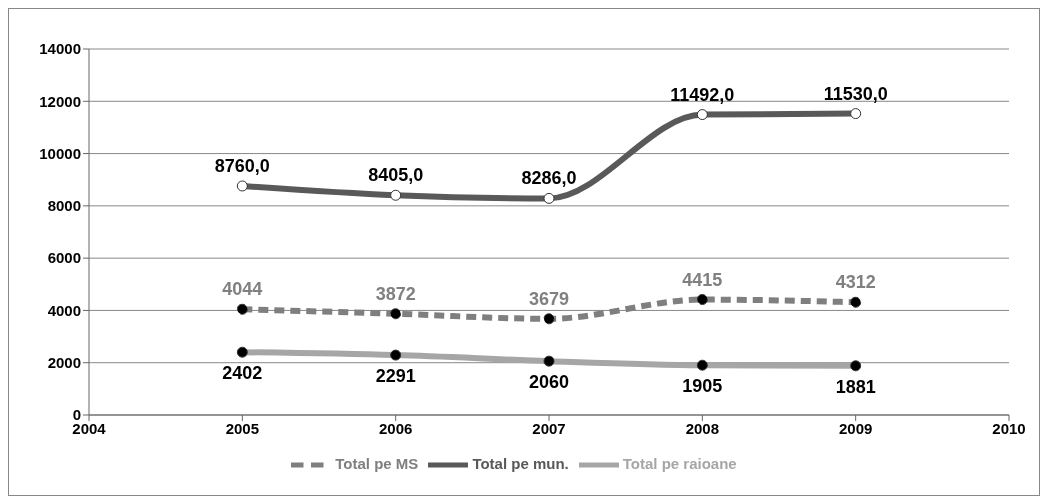 This screenshot has width=1048, height=504. Describe the element at coordinates (855, 428) in the screenshot. I see `x-tick-label: 2009` at that location.